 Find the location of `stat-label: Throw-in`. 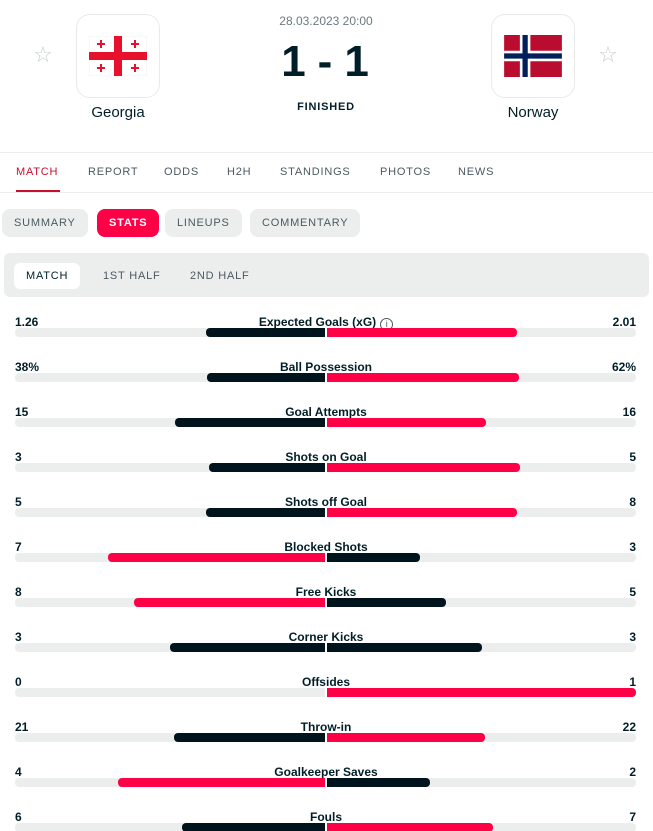

stat-label: Throw-in is located at coordinates (326, 727).